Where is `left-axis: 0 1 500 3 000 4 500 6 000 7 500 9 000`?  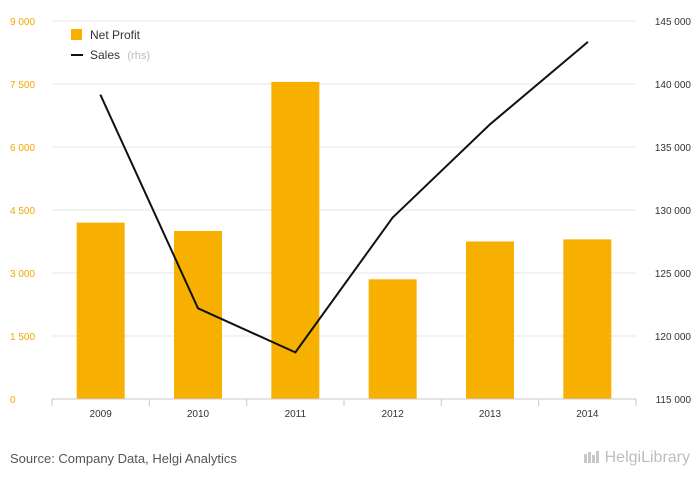 left-axis: 0 1 500 3 000 4 500 6 000 7 500 9 000 is located at coordinates (22, 211).